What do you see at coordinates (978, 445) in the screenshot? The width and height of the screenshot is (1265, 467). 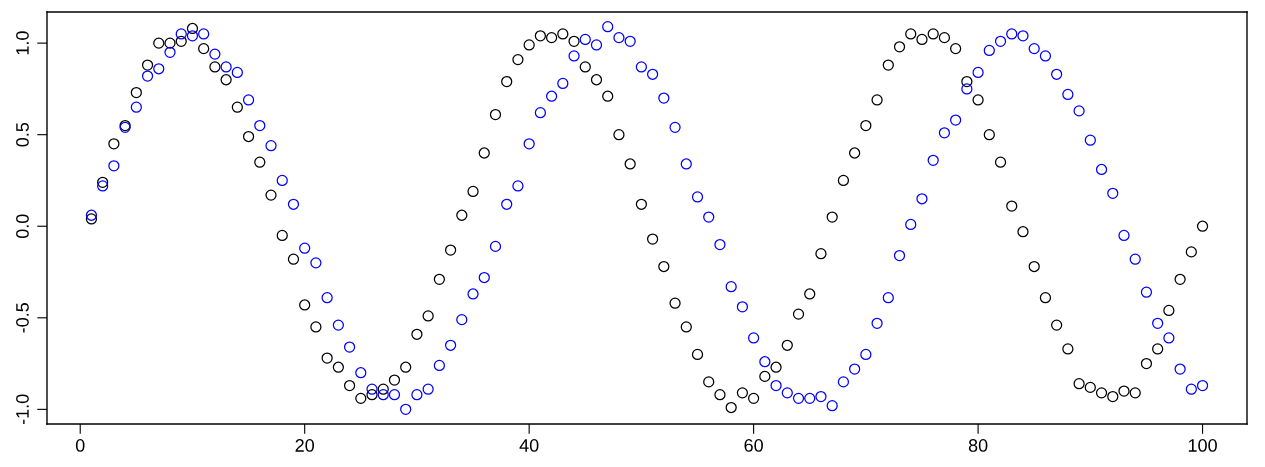 I see `x-tick-label: 80` at bounding box center [978, 445].